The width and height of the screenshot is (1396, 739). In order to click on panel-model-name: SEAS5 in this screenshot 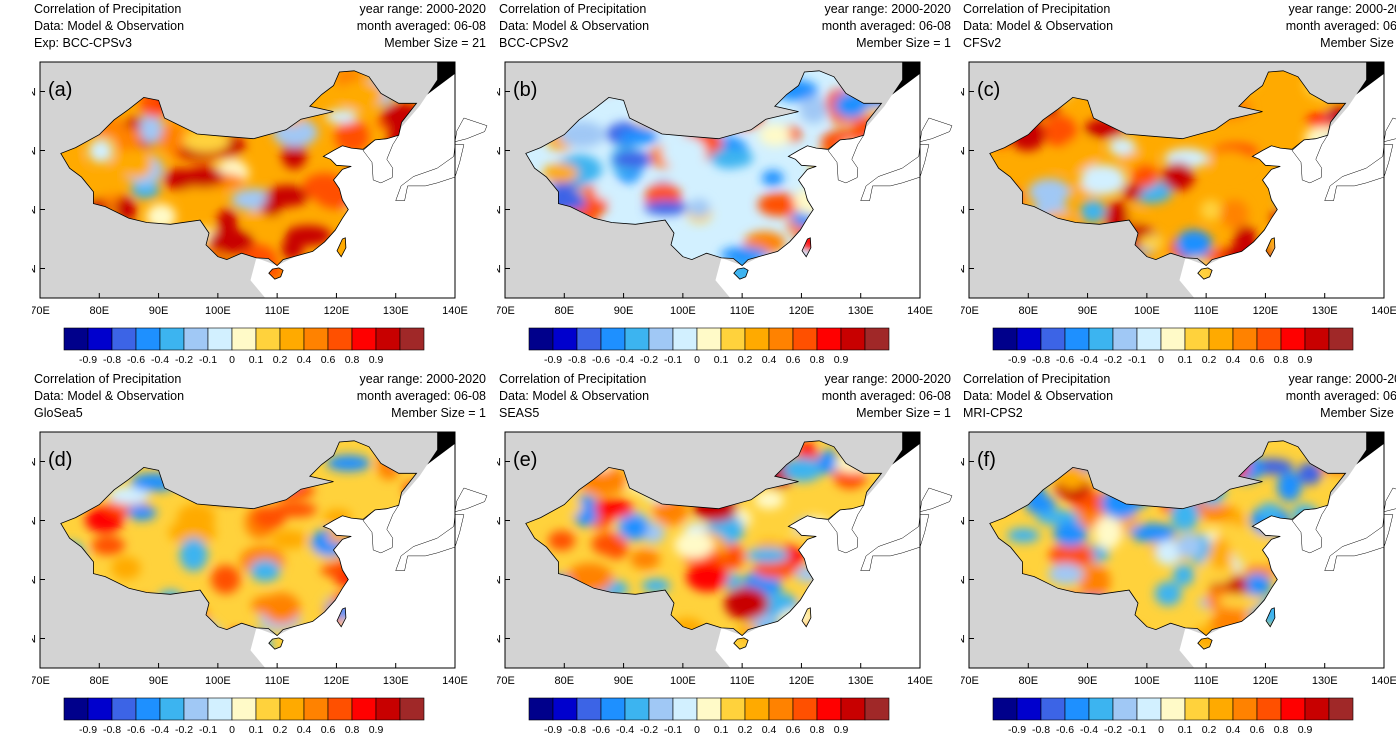, I will do `click(519, 413)`.